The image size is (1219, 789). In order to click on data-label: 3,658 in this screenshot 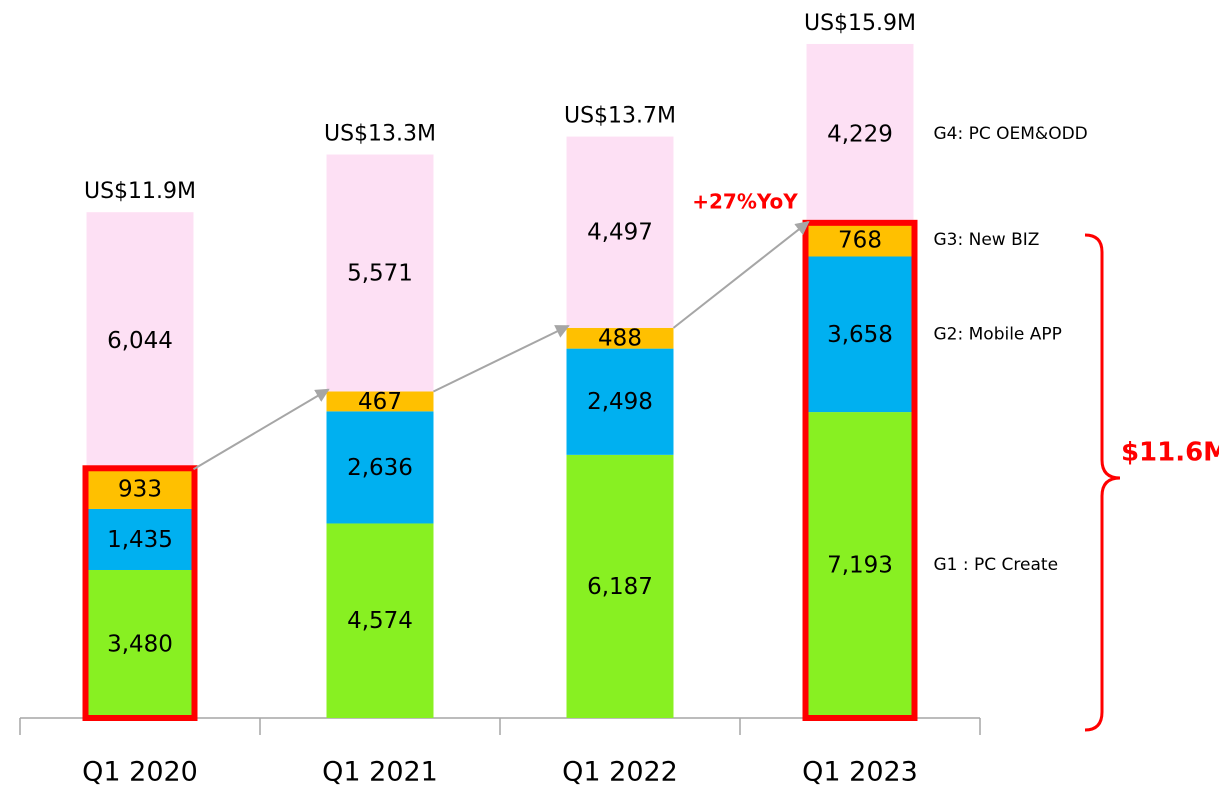, I will do `click(860, 335)`.